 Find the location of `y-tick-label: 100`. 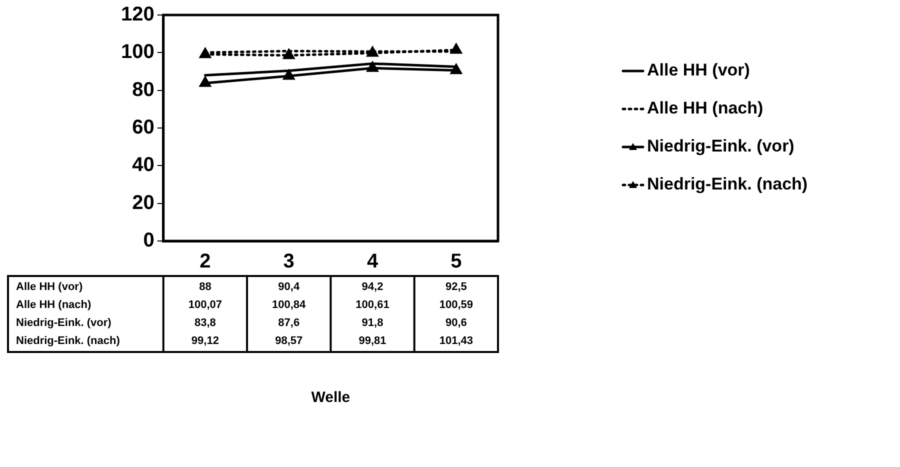

y-tick-label: 100 is located at coordinates (137, 52).